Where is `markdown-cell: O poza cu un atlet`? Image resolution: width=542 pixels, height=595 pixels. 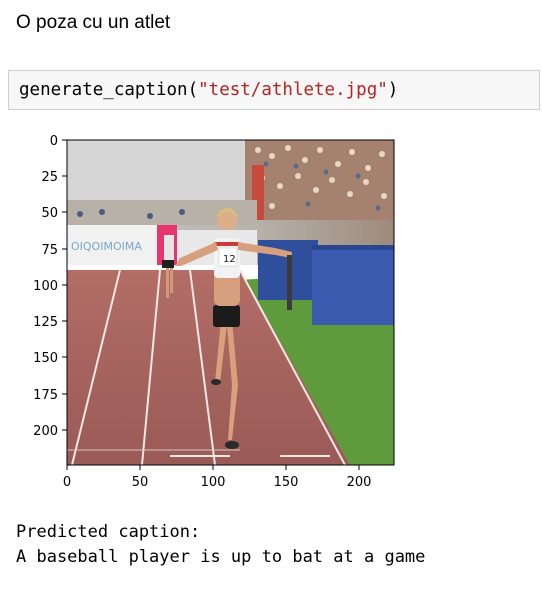
markdown-cell: O poza cu un atlet is located at coordinates (93, 23).